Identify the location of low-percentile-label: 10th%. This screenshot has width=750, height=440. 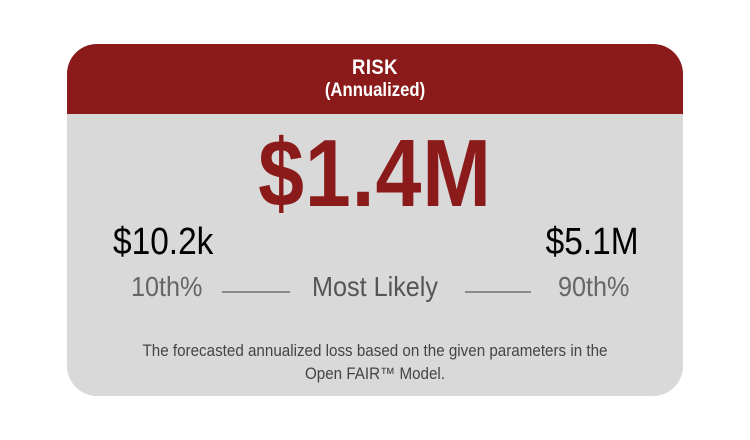
(167, 286).